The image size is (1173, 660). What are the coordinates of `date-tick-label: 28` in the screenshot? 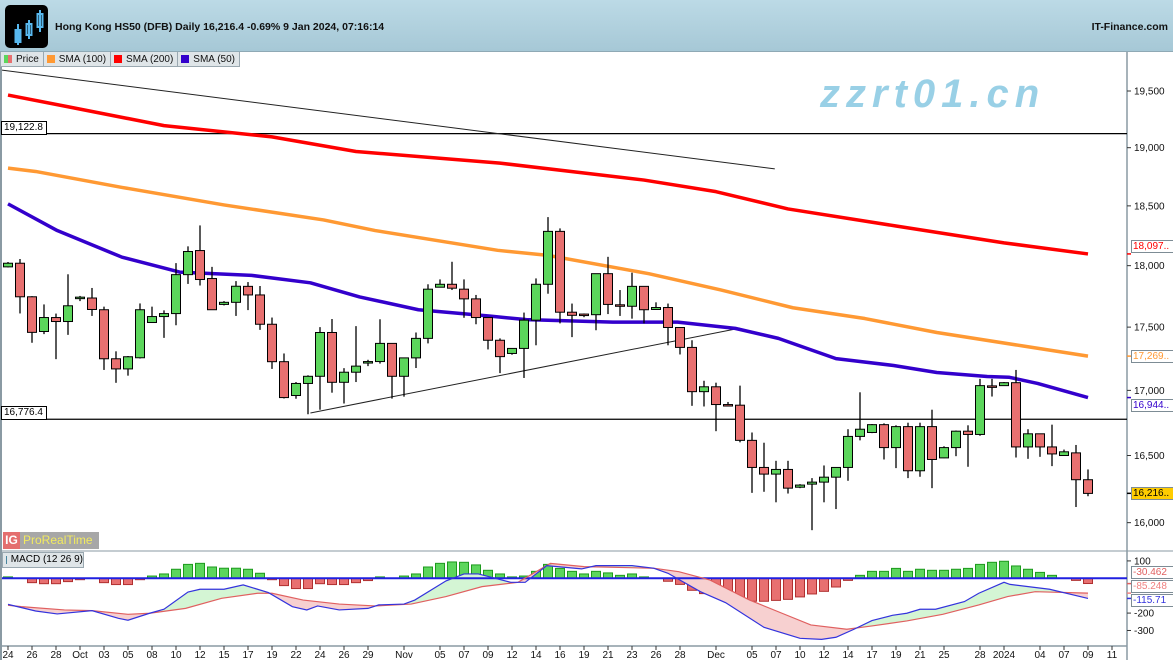 It's located at (56, 655).